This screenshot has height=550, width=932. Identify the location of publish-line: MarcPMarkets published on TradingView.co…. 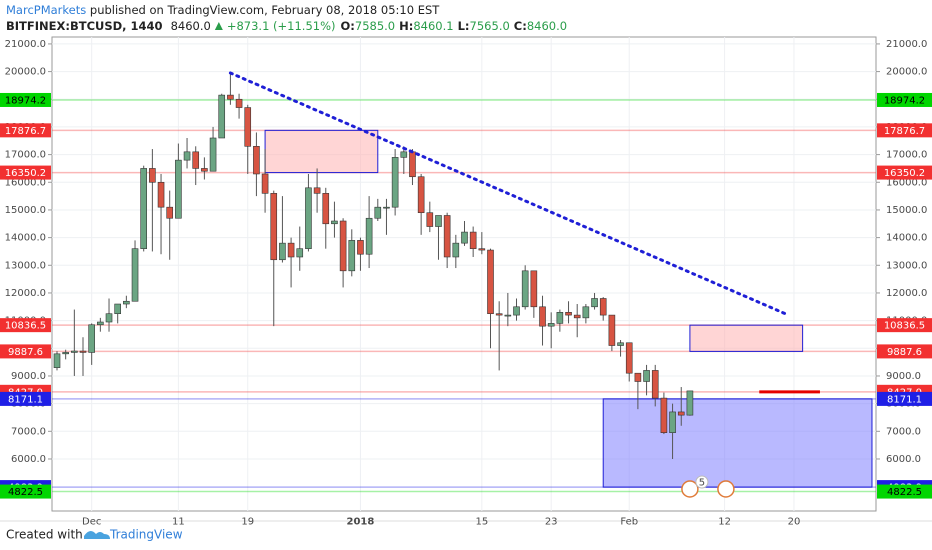
(223, 10).